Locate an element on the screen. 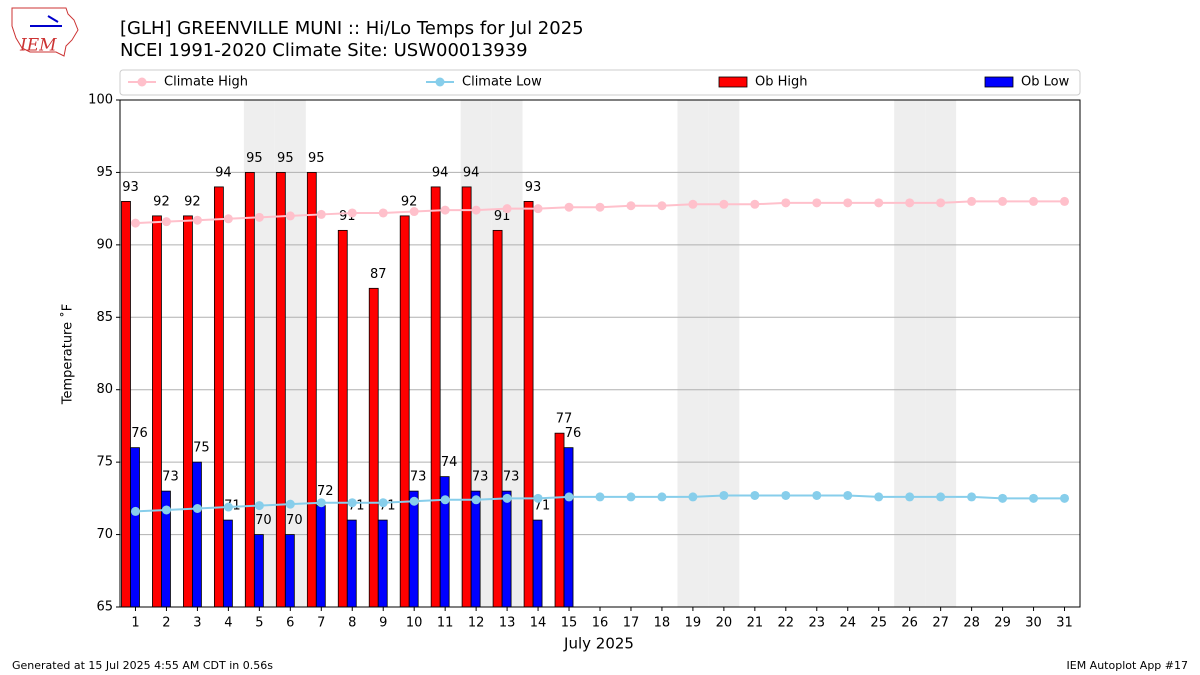 The image size is (1200, 675). x-tick-label: 30 is located at coordinates (1033, 623).